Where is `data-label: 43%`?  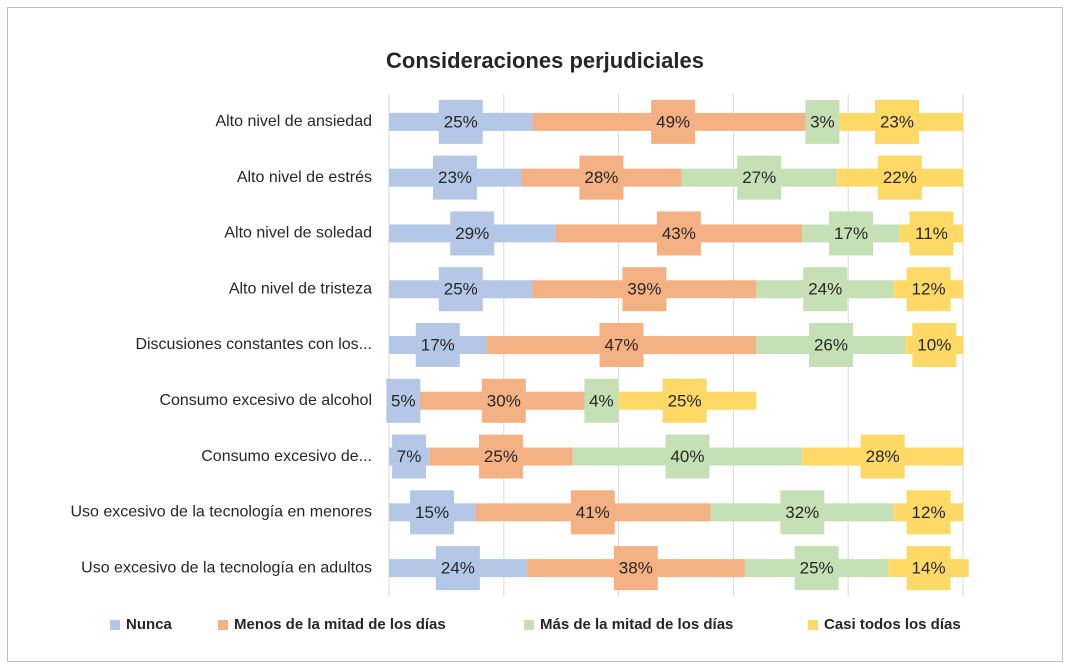 data-label: 43% is located at coordinates (679, 233).